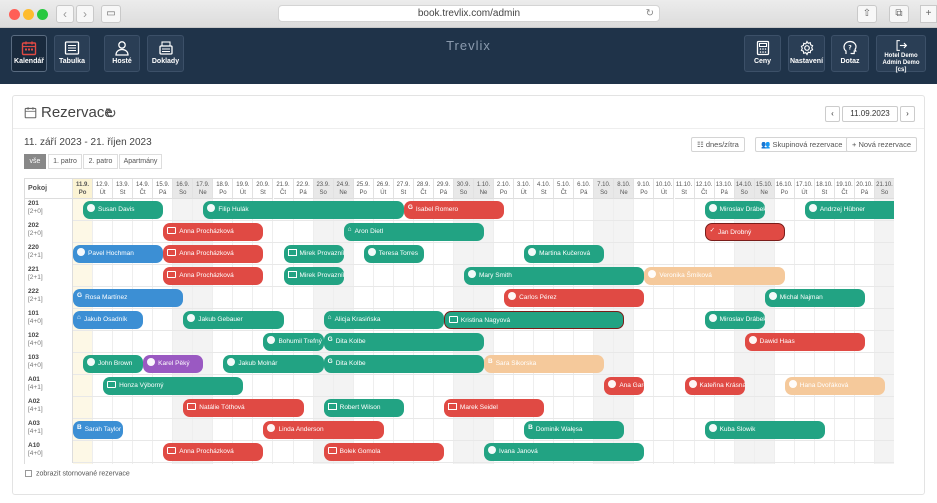  Describe the element at coordinates (28, 473) in the screenshot. I see `checkbox-box` at that location.